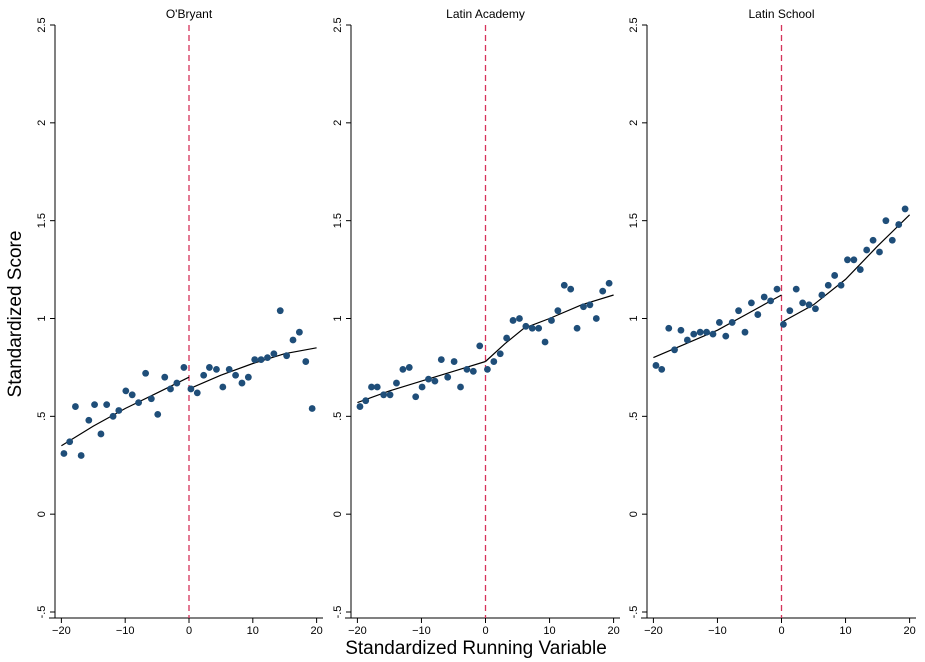  Describe the element at coordinates (549, 328) in the screenshot. I see `fit-line-right` at that location.